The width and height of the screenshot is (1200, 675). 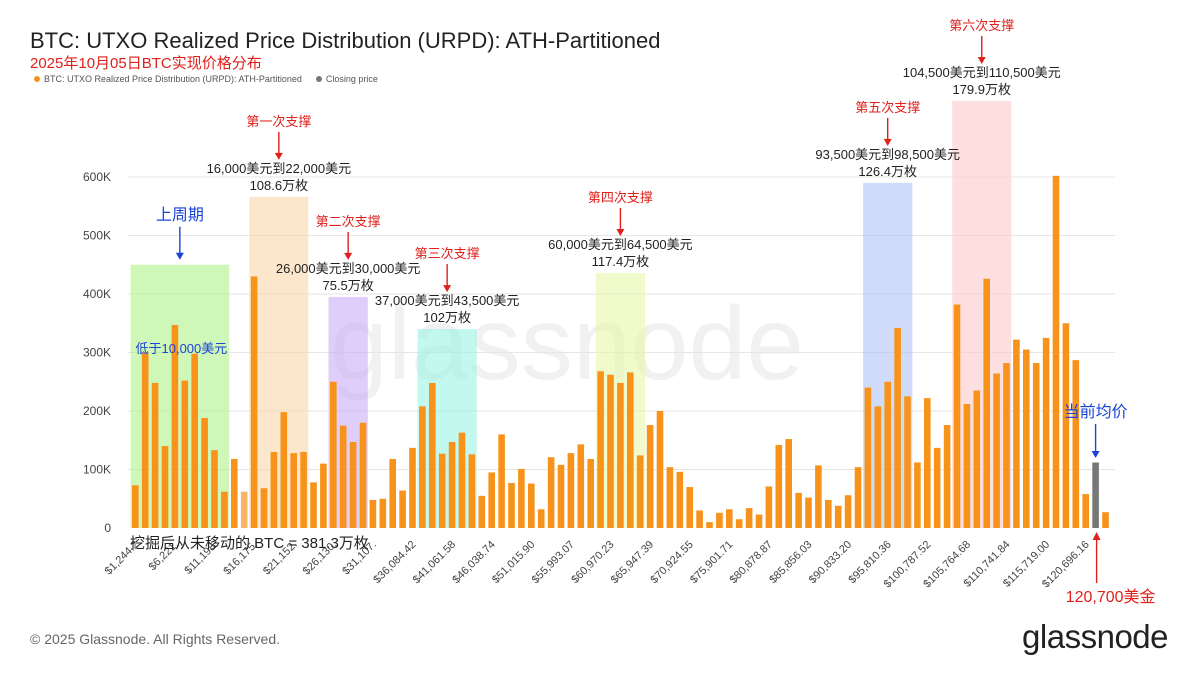 I want to click on closing-price-bar, so click(x=1095, y=495).